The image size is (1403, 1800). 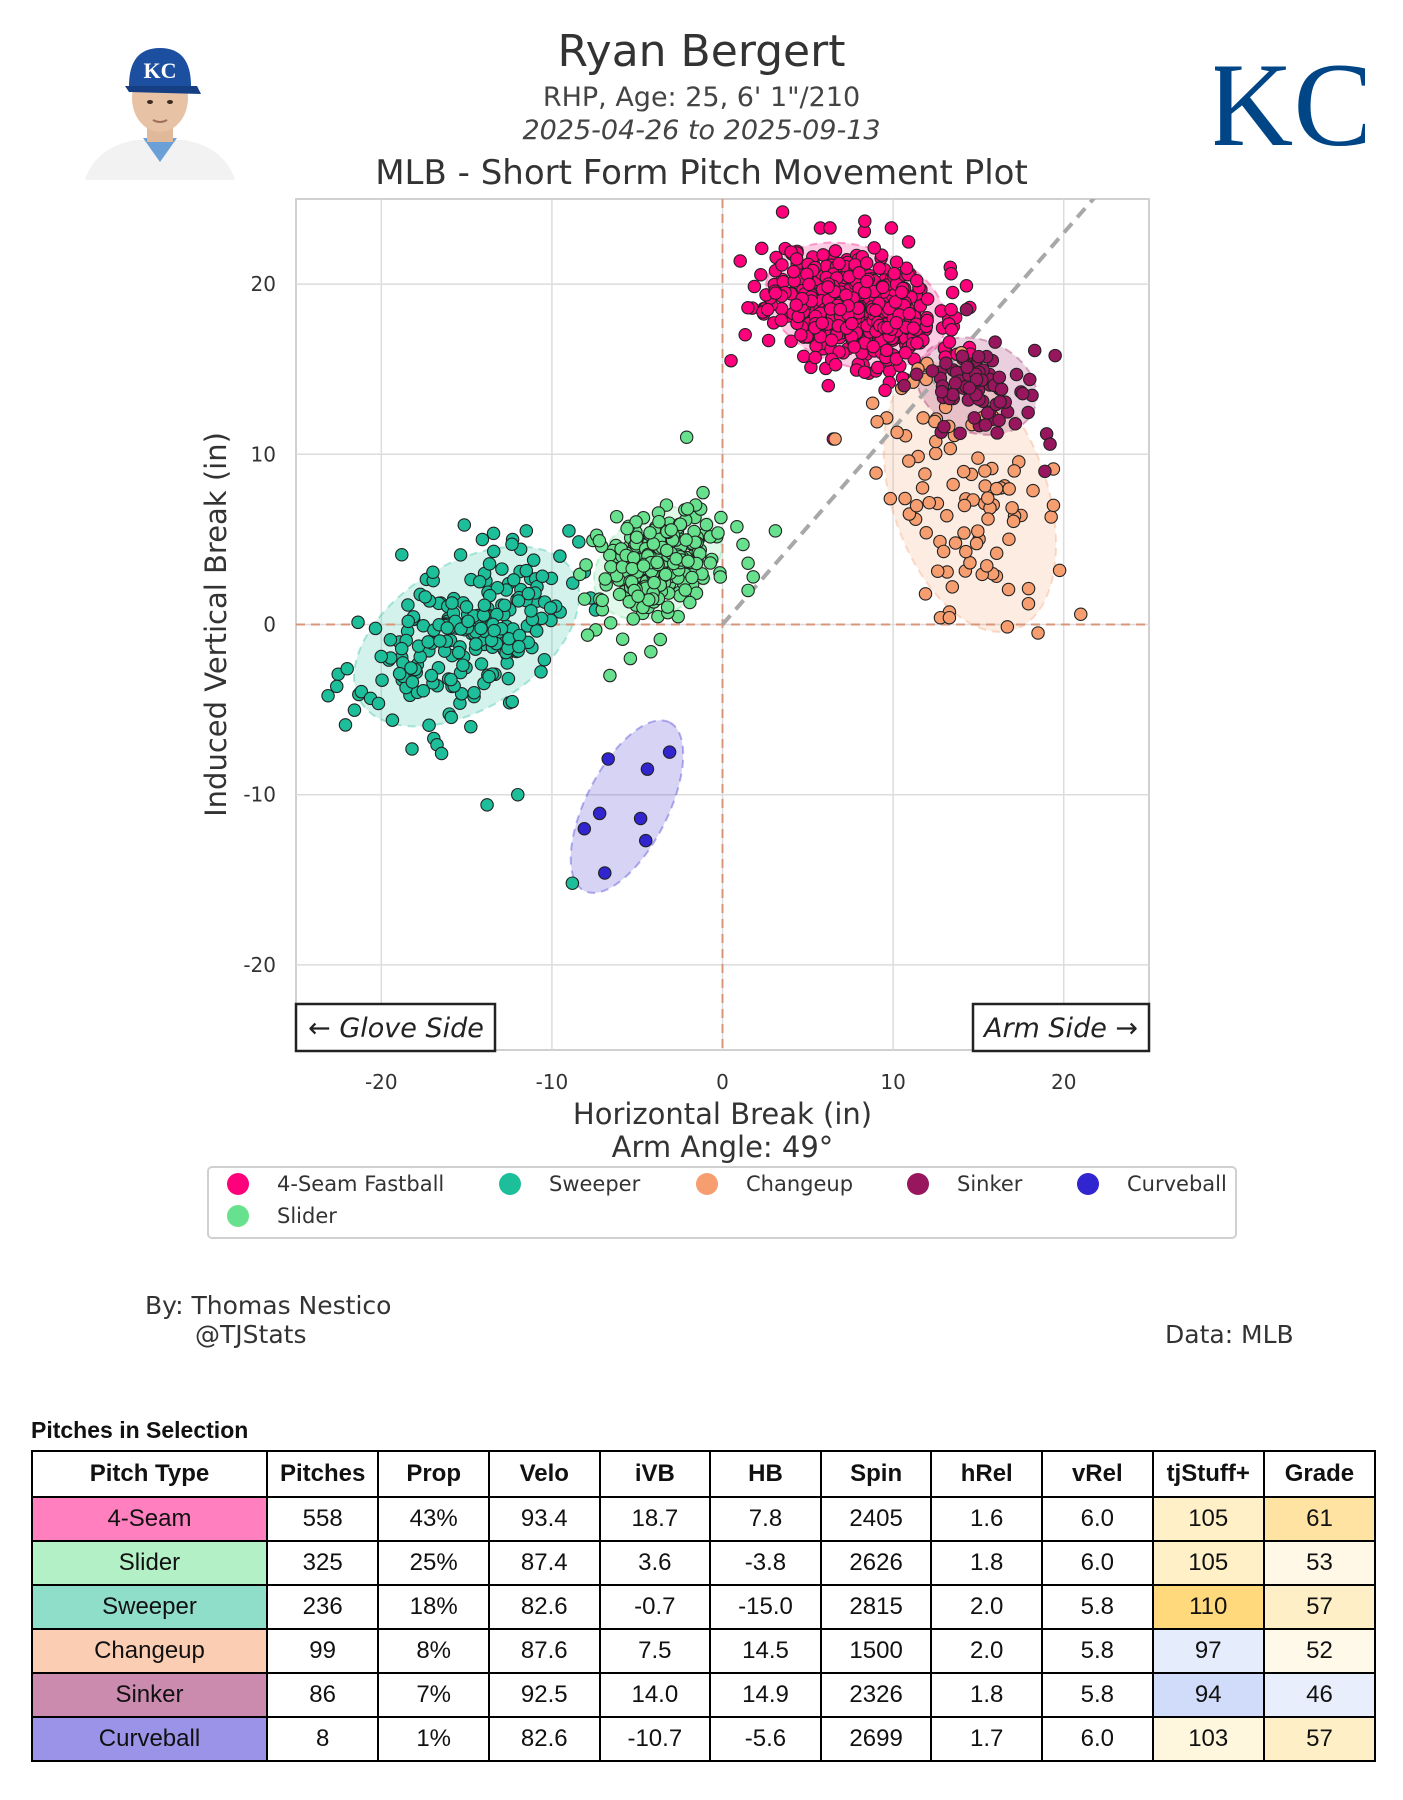 I want to click on x-tick-label: 10, so click(x=892, y=1082).